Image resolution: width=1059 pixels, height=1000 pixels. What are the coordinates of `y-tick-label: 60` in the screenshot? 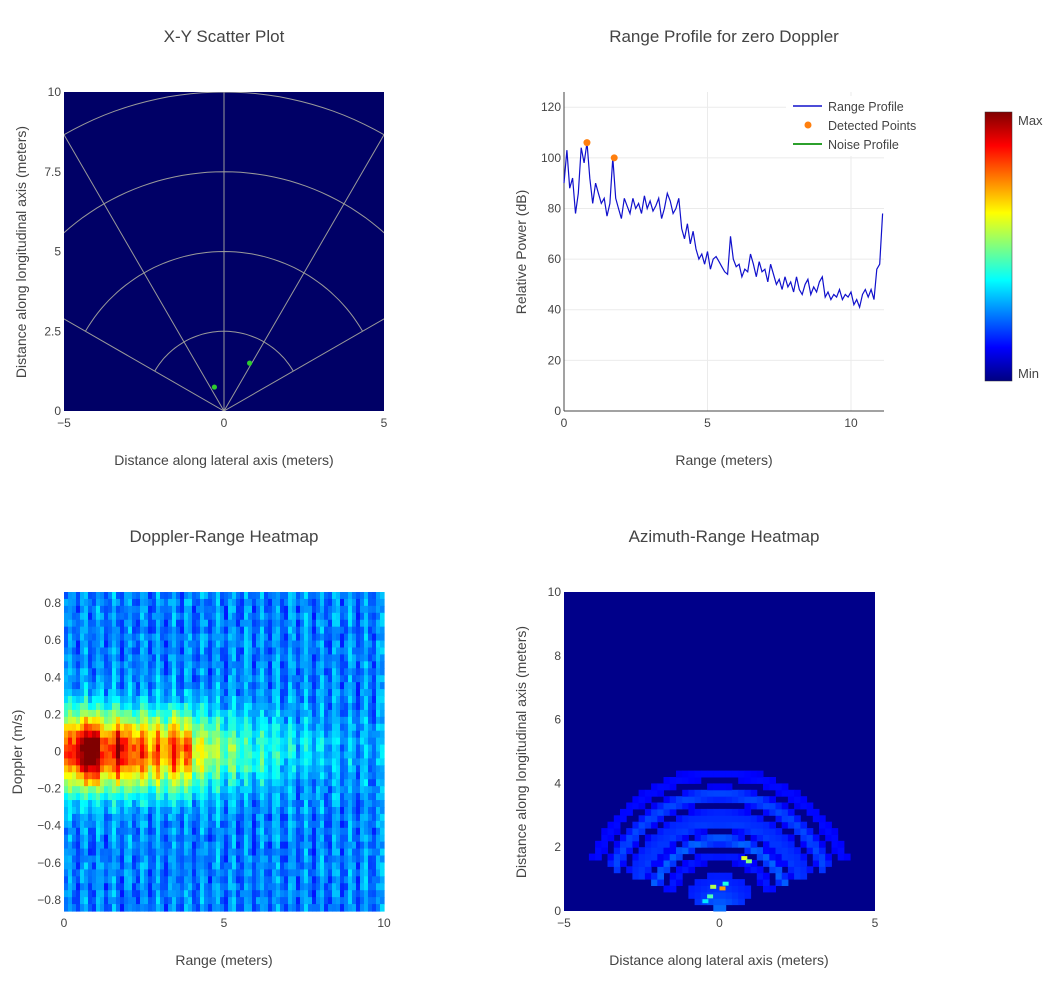 It's located at (555, 259).